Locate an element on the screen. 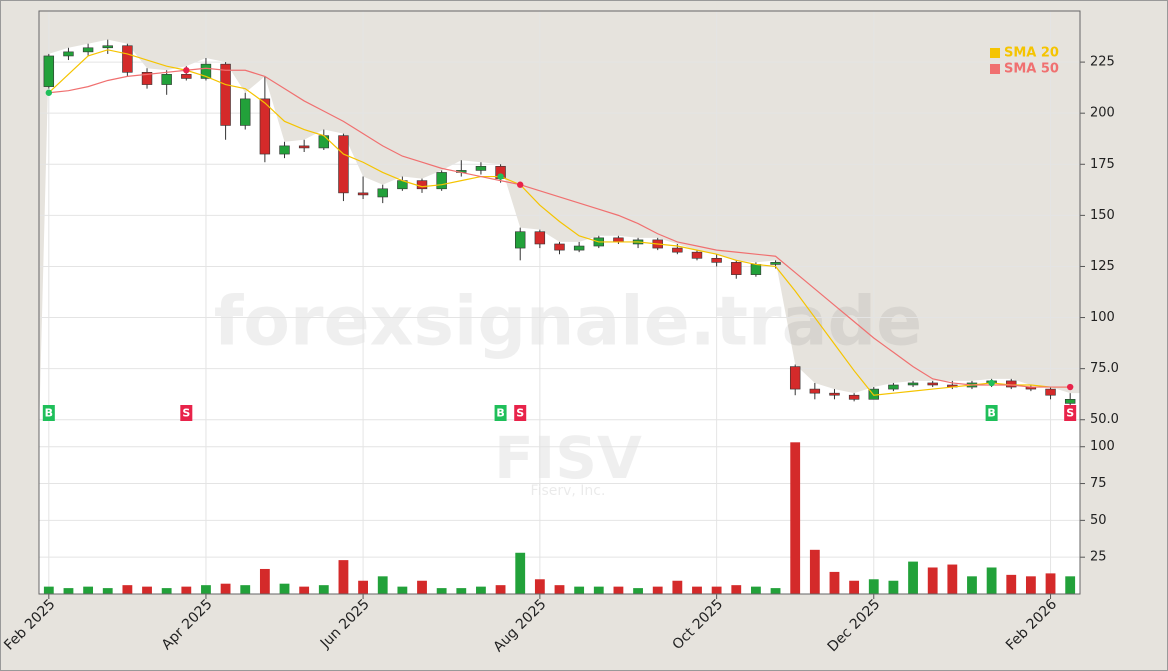 Image resolution: width=1168 pixels, height=671 pixels. volume-tick-label: 75 is located at coordinates (1098, 483).